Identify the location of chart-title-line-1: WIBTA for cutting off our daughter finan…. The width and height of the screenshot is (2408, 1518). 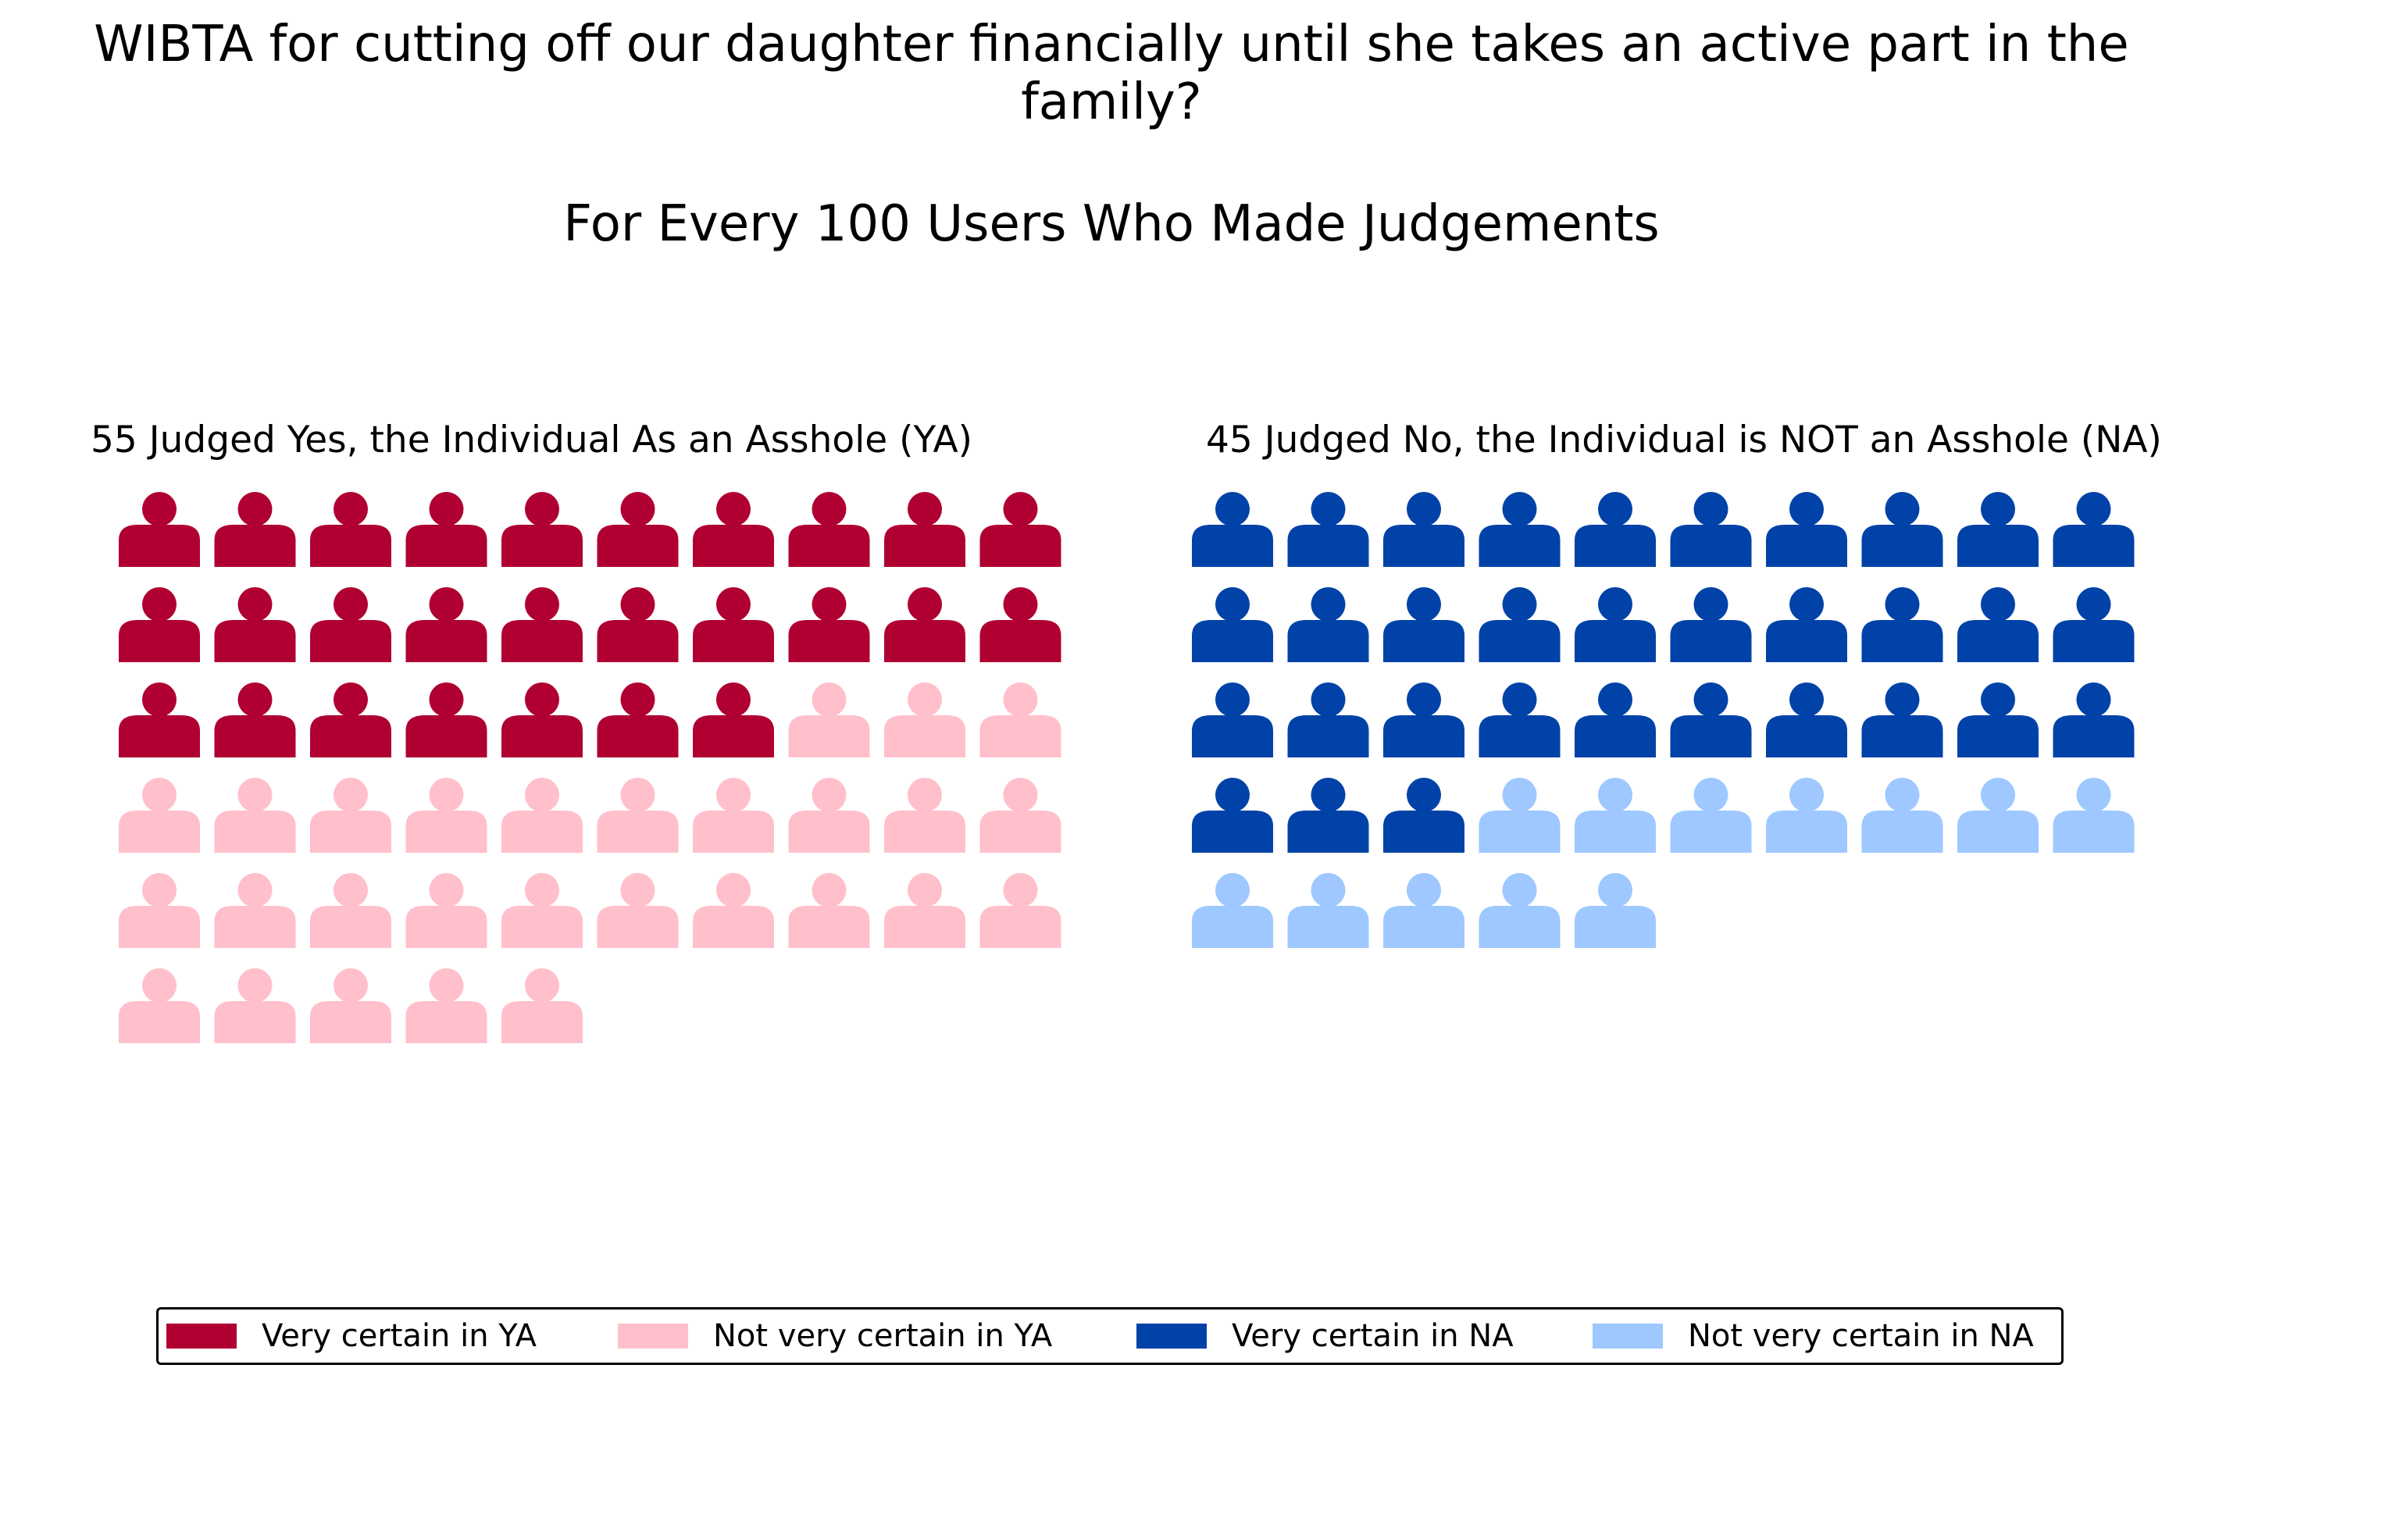
(1111, 44).